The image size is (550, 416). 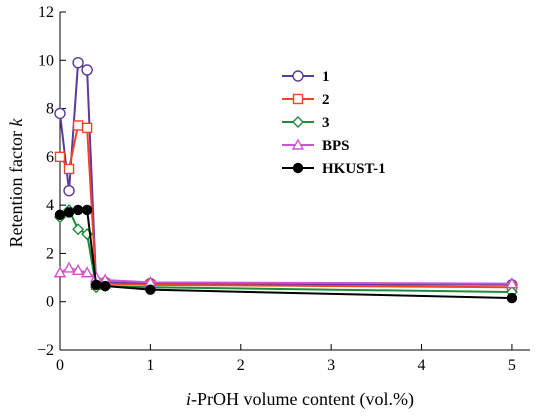 I want to click on legend-label: 1, so click(x=326, y=77).